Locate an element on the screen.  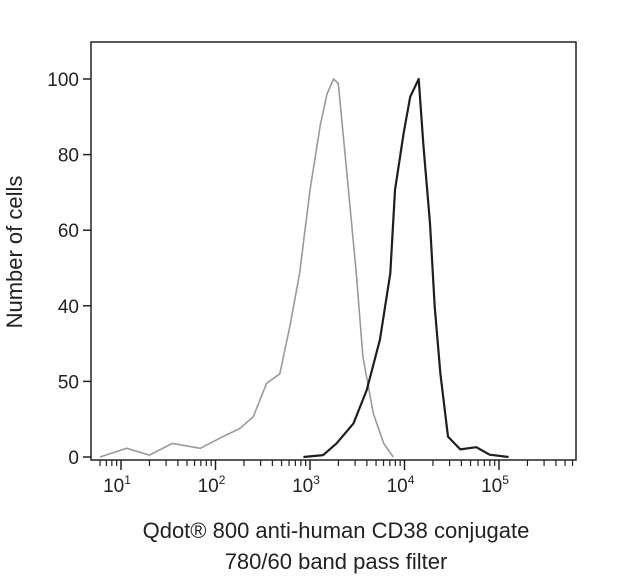
y-axis: 0 50 40 60 80 100 is located at coordinates (69, 269).